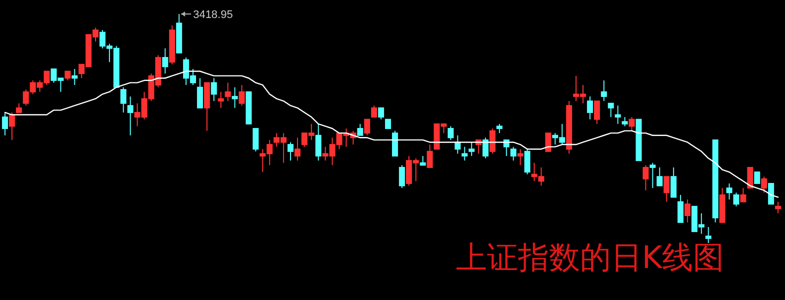 The image size is (785, 300). Describe the element at coordinates (590, 258) in the screenshot. I see `text: 上证指数的日K线图` at that location.